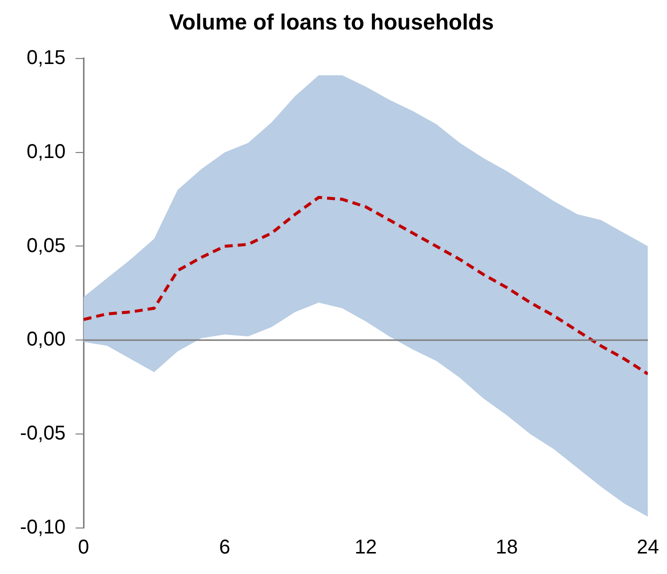  Describe the element at coordinates (46, 151) in the screenshot. I see `y-tick-label: 0,10` at that location.